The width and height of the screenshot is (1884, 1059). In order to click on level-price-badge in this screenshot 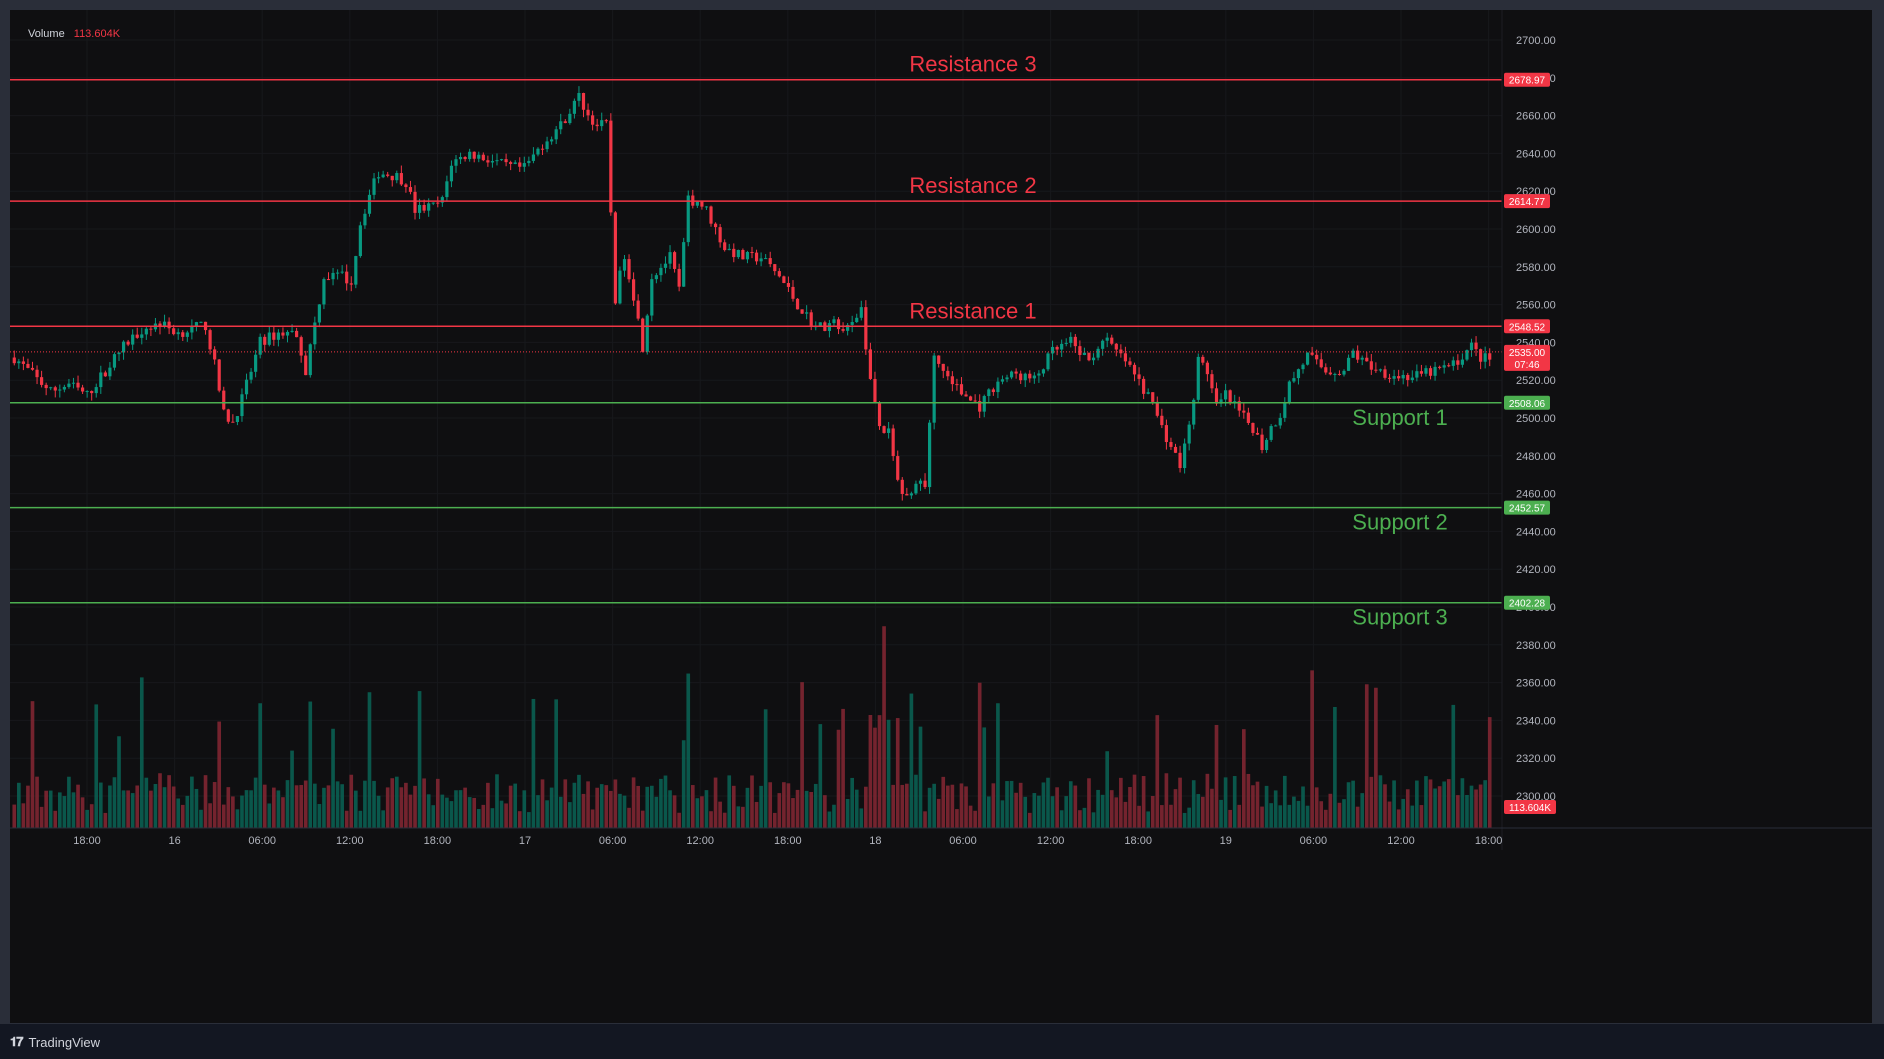, I will do `click(1527, 326)`.